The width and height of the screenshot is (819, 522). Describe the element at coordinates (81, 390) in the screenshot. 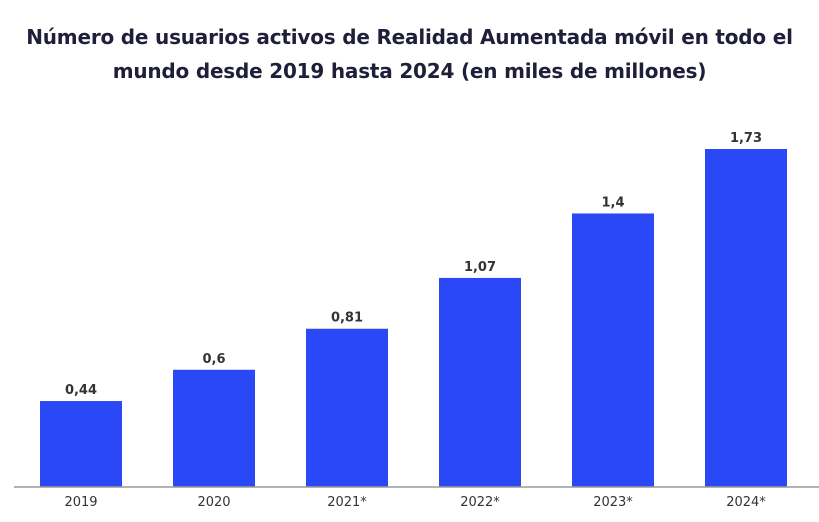

I see `data-label-2019: 0,44` at that location.